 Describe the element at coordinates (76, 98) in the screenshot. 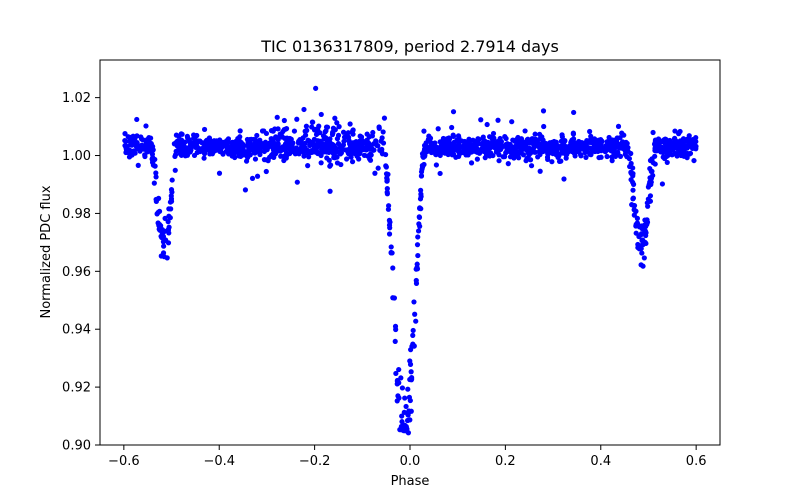

I see `y-tick-label: 1.02` at that location.